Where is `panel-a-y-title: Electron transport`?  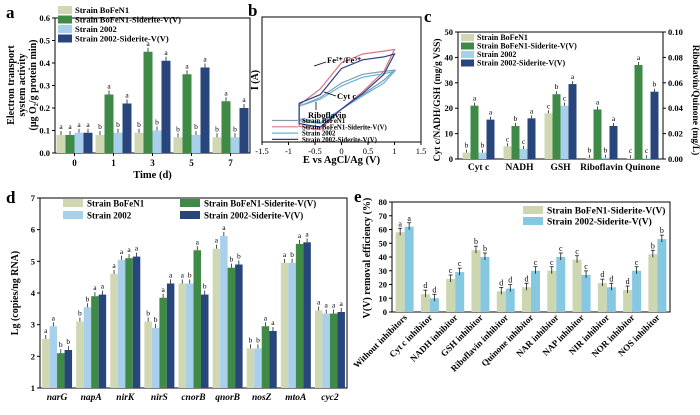 panel-a-y-title: Electron transport is located at coordinates (11, 85).